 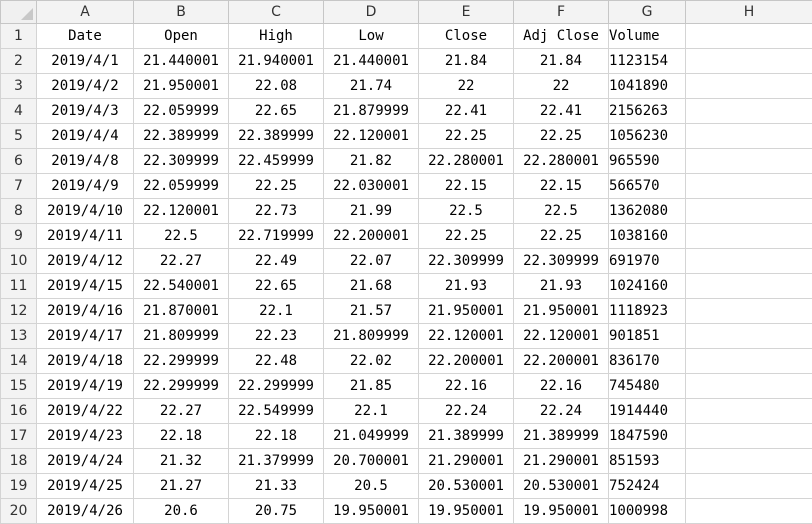 I want to click on row-header: 15, so click(x=19, y=386).